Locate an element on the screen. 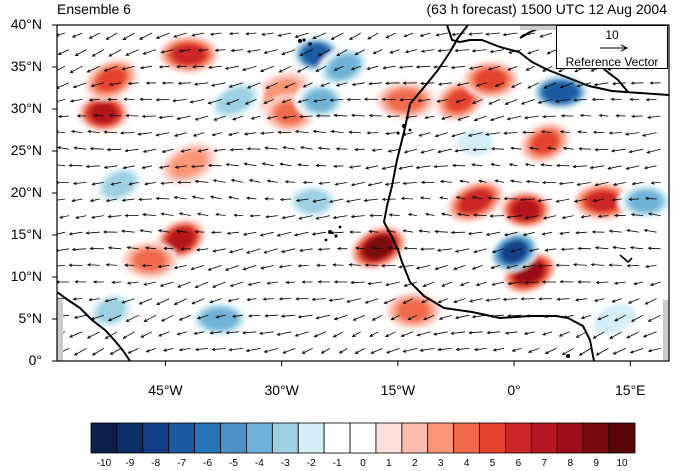 The image size is (673, 471). figure-title-forecast-time: (63 h forecast) 1500 UTC 12 Aug 2004 is located at coordinates (546, 9).